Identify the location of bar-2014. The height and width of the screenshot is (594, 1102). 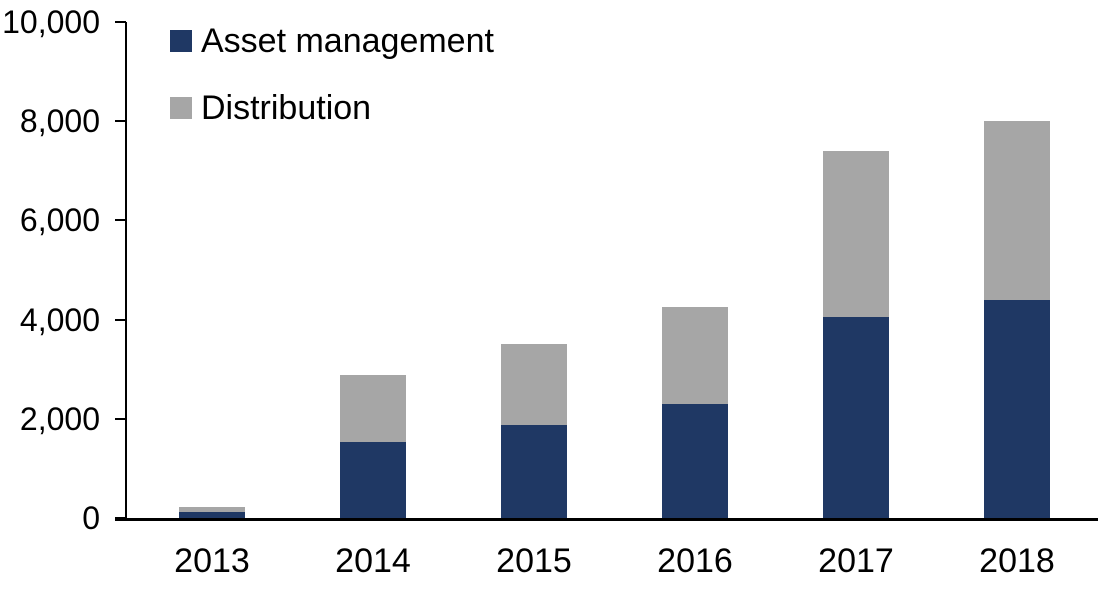
(373, 446).